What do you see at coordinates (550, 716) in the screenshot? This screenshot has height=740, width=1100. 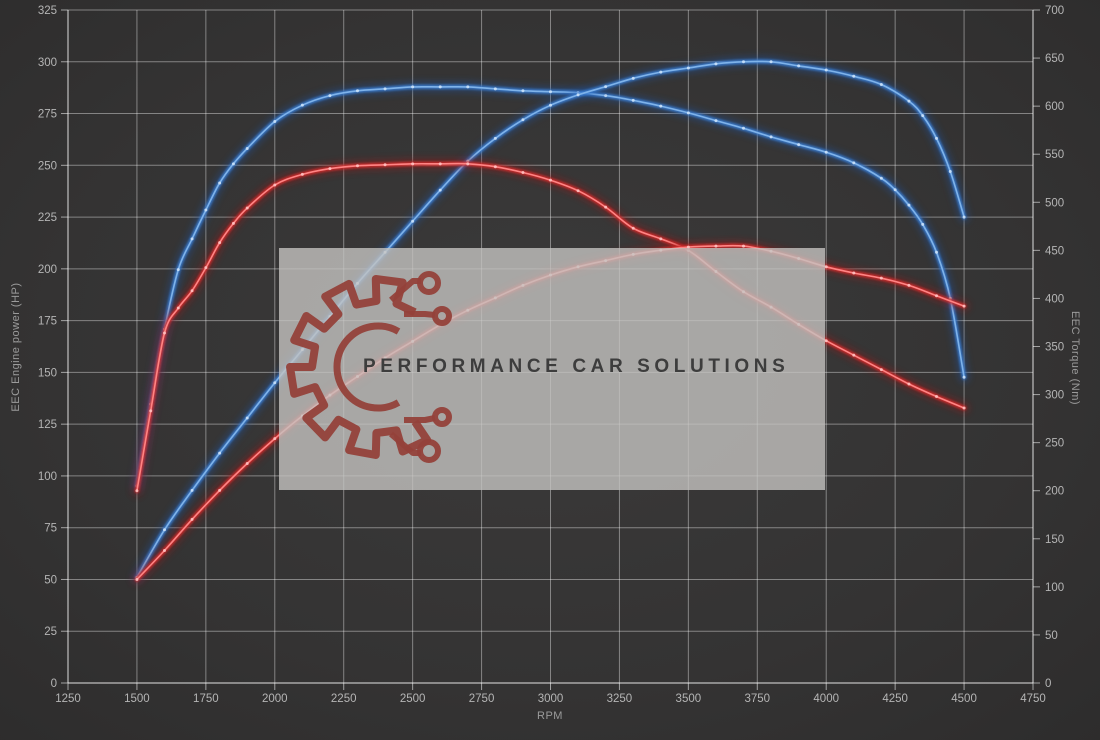 I see `x-axis-title: RPM` at bounding box center [550, 716].